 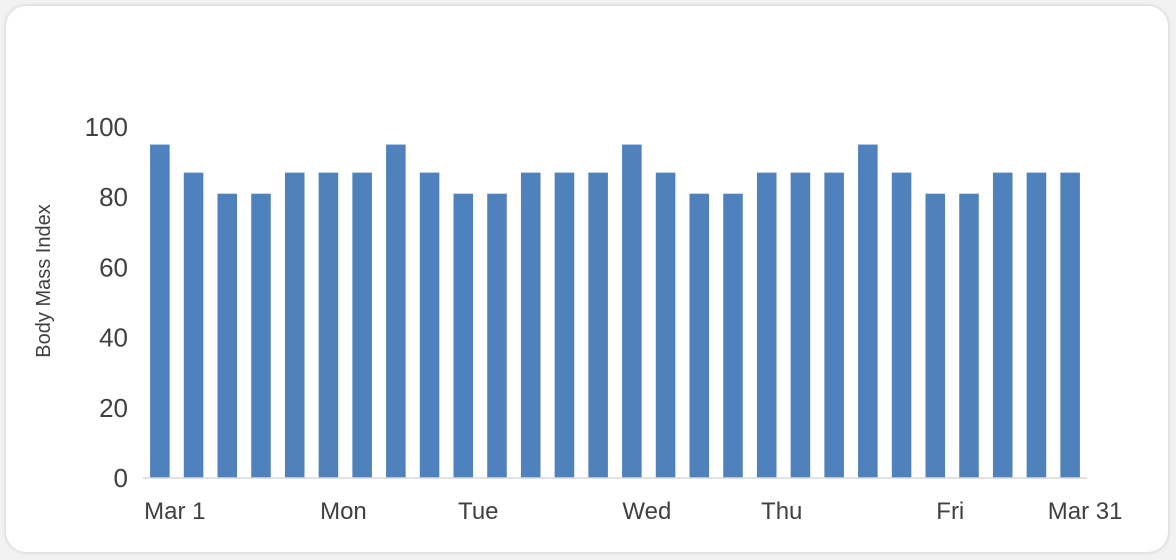 I want to click on y-axis-label: Body Mass Index, so click(x=44, y=280).